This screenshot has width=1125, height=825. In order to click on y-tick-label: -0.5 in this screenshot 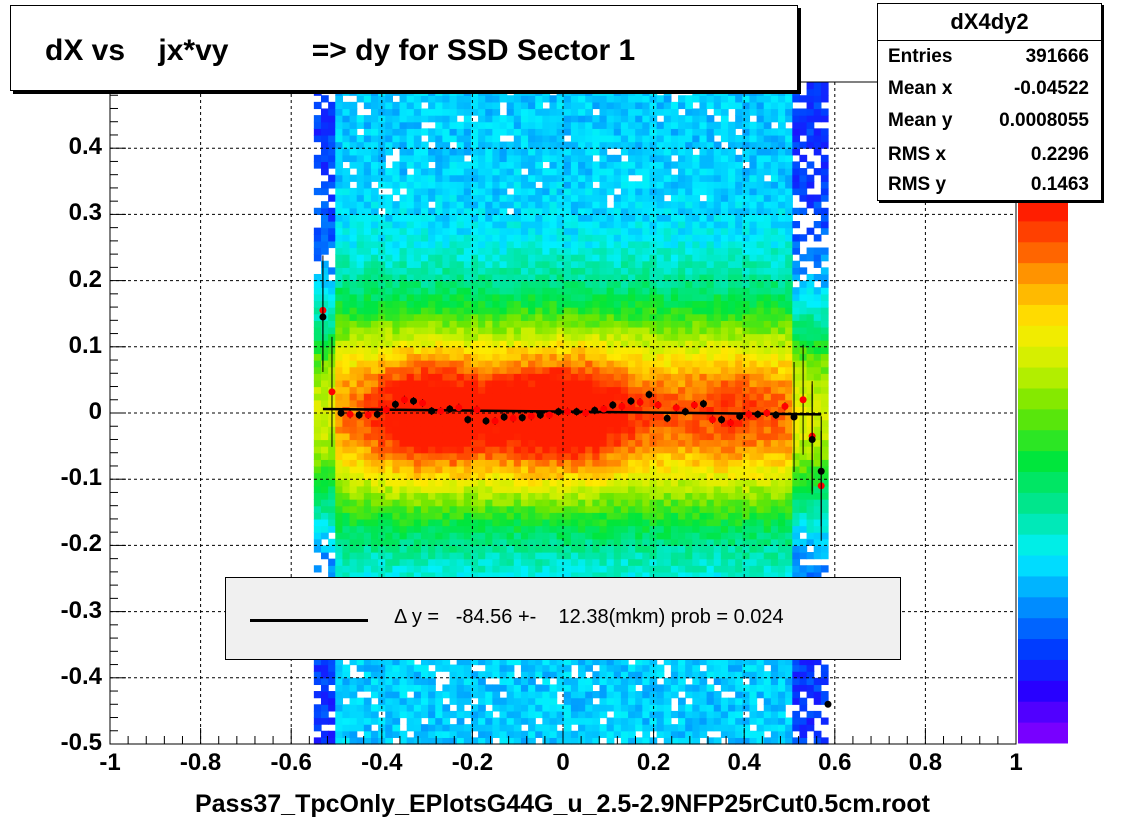, I will do `click(81, 742)`.